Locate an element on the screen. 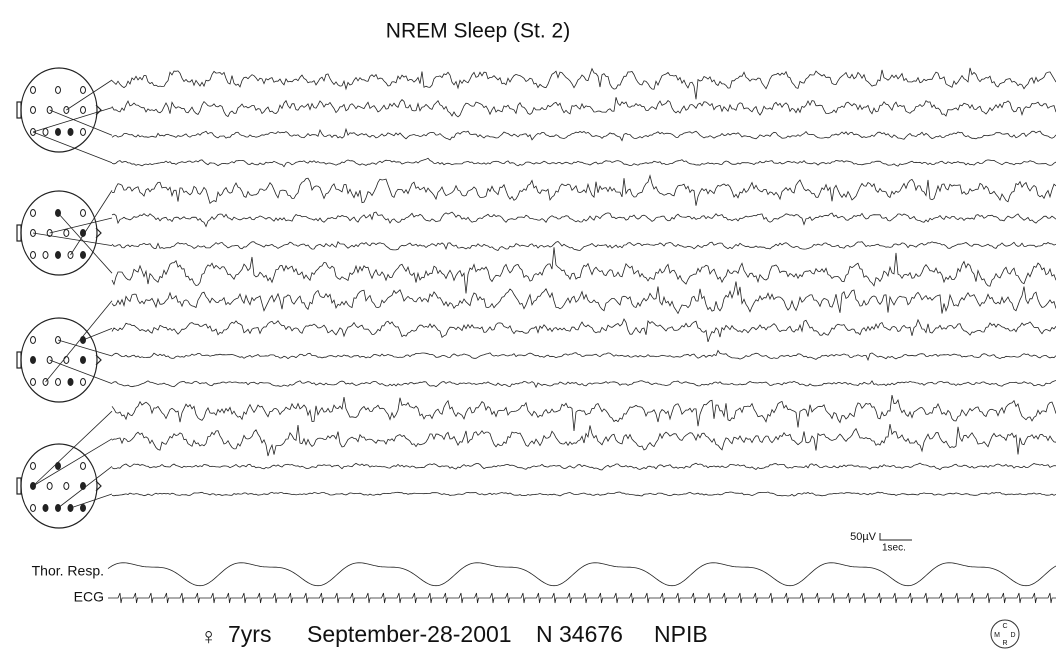 This screenshot has height=659, width=1056. ecg-label: ECG is located at coordinates (89, 597).